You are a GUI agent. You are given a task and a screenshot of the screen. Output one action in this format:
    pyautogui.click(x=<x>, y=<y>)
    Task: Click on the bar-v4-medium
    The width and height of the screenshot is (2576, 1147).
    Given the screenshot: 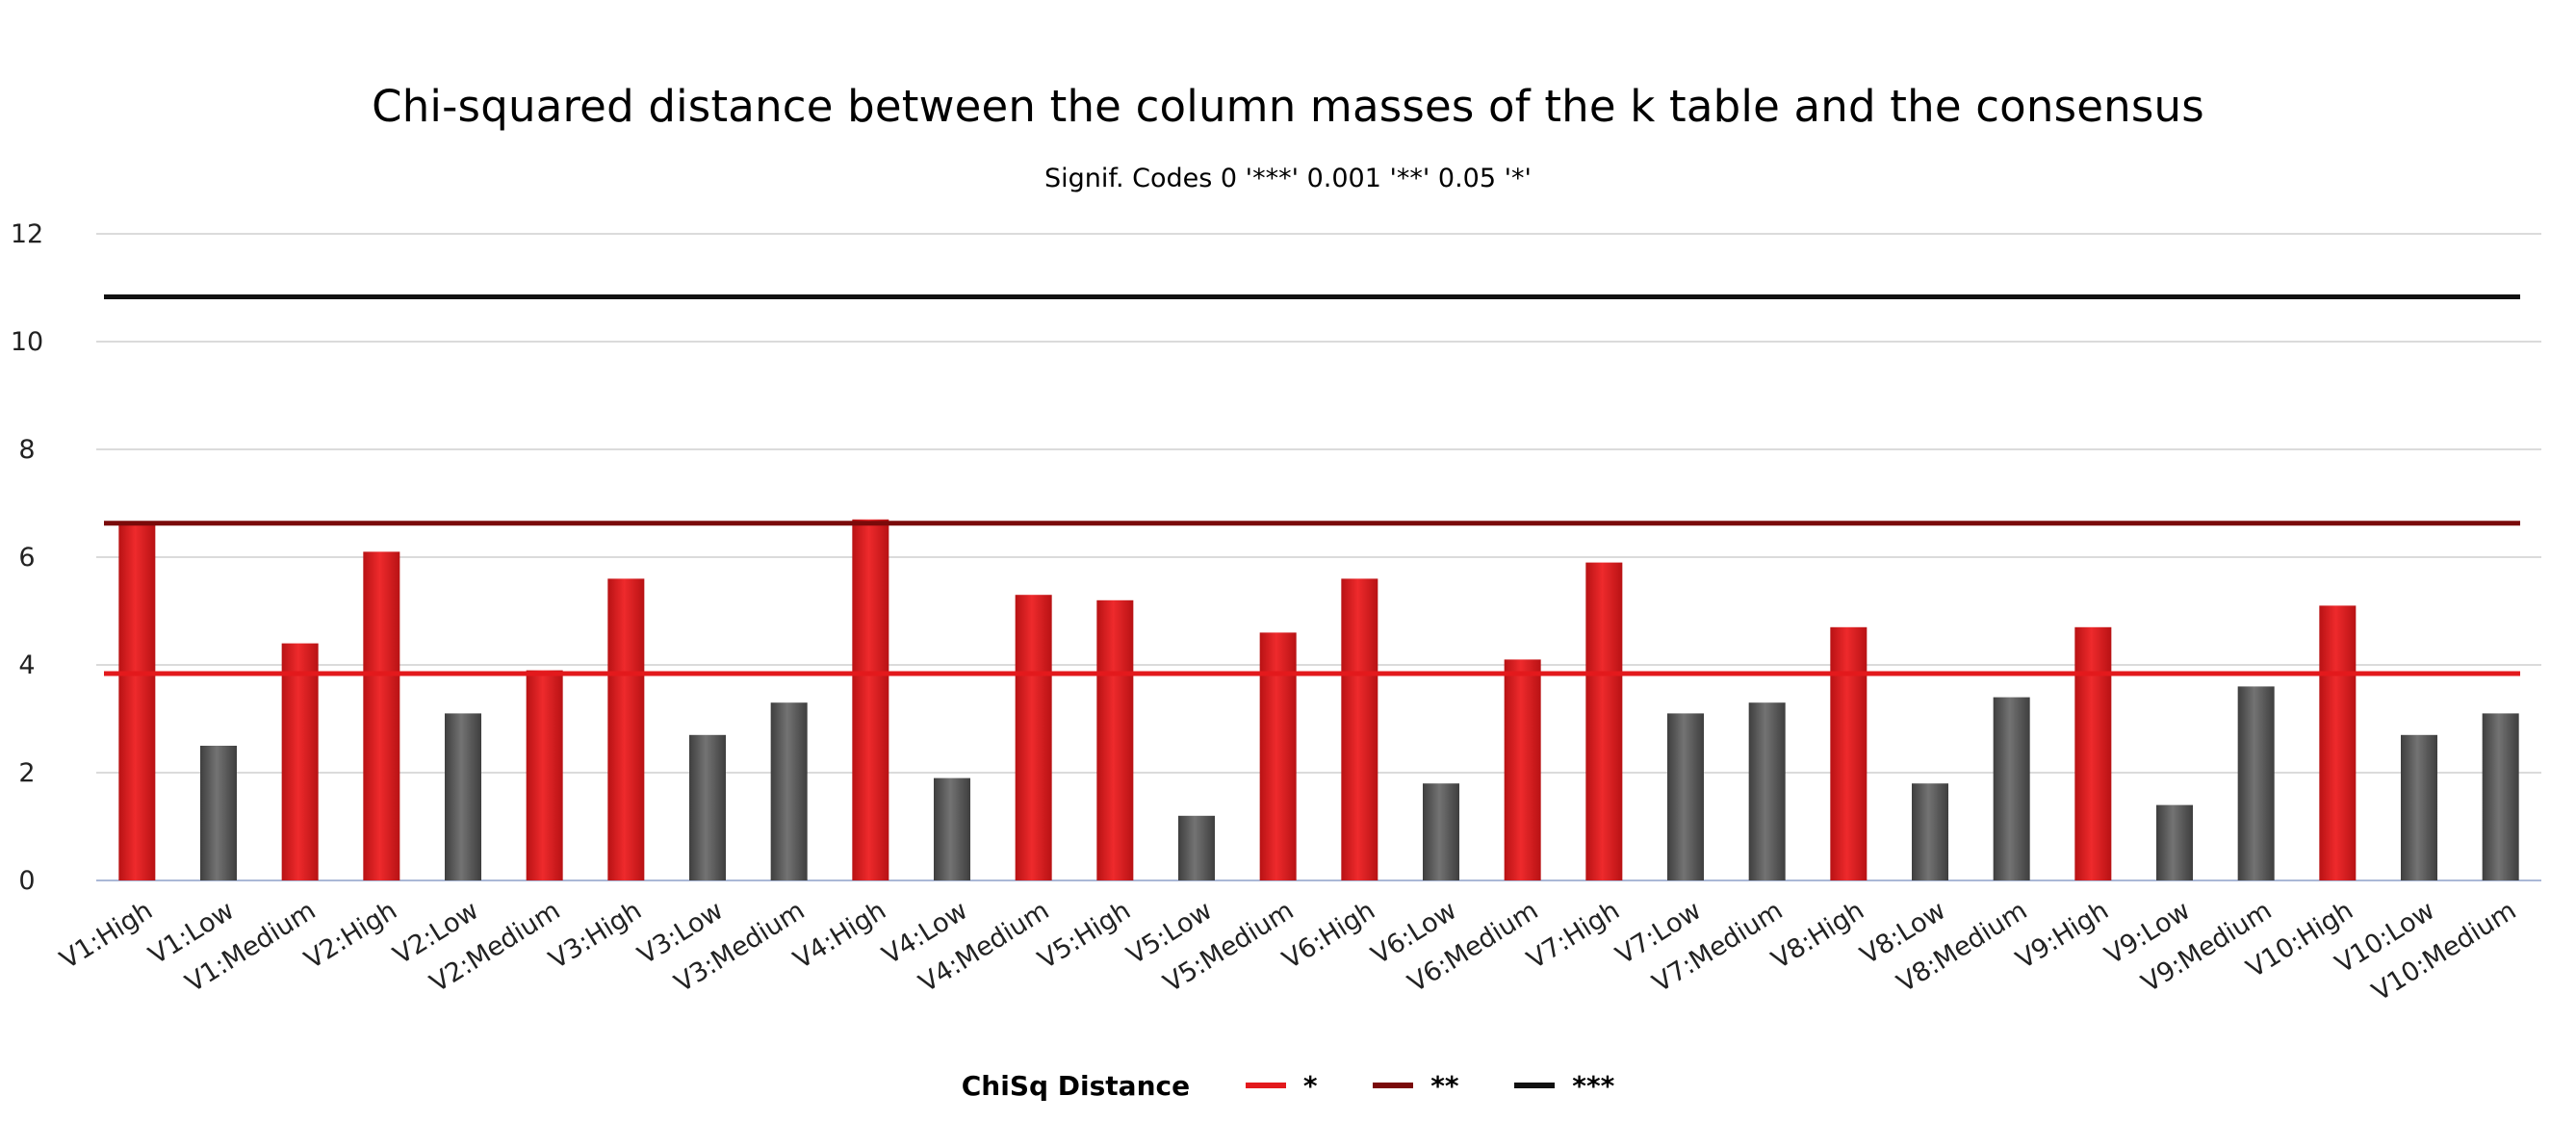 What is the action you would take?
    pyautogui.click(x=1034, y=738)
    